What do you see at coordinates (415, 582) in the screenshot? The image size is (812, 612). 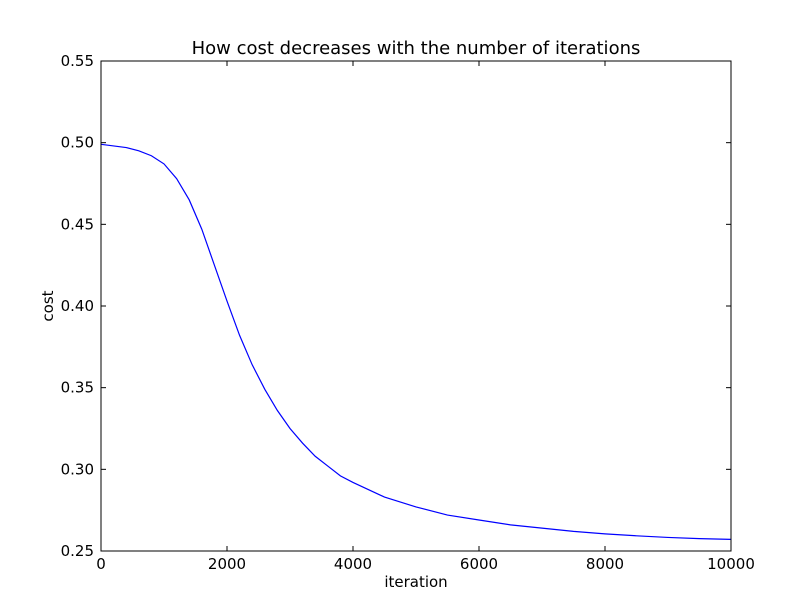 I see `x-axis-label: iteration` at bounding box center [415, 582].